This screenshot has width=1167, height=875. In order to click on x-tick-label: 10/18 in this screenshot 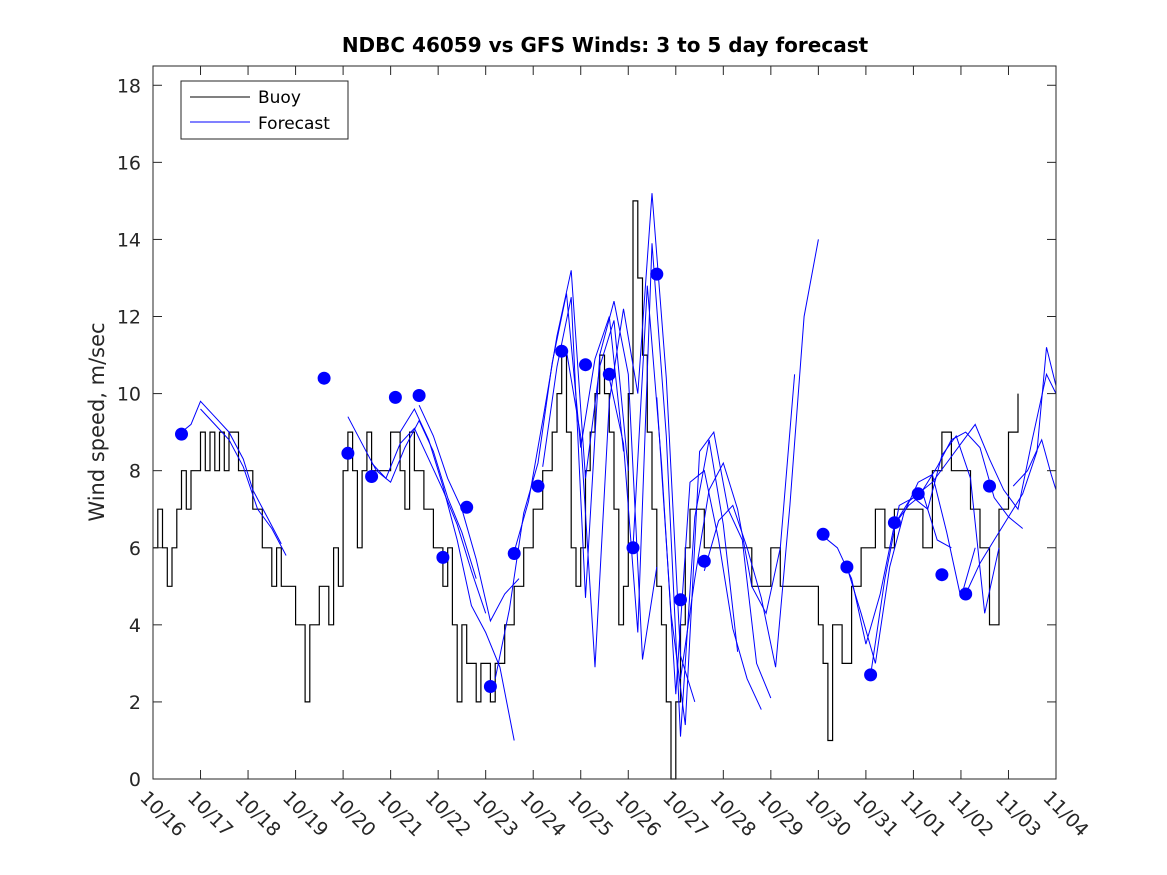, I will do `click(258, 814)`.